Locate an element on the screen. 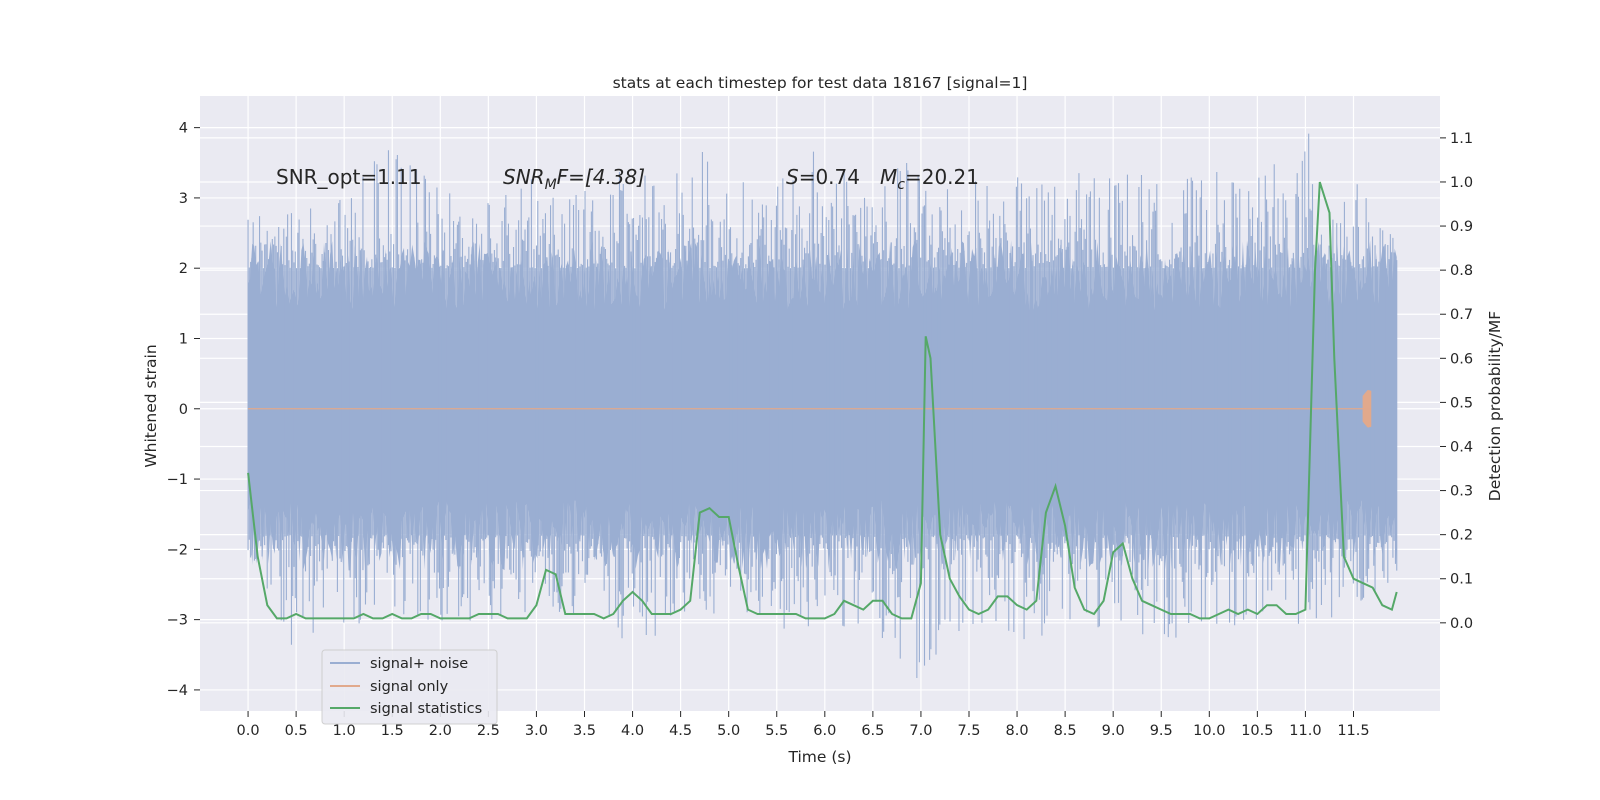  legend-frame is located at coordinates (409, 687).